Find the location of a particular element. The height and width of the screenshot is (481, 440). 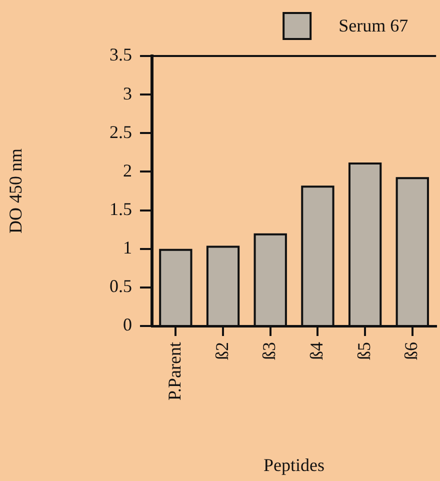

legend-label: Serum 67 is located at coordinates (373, 26).